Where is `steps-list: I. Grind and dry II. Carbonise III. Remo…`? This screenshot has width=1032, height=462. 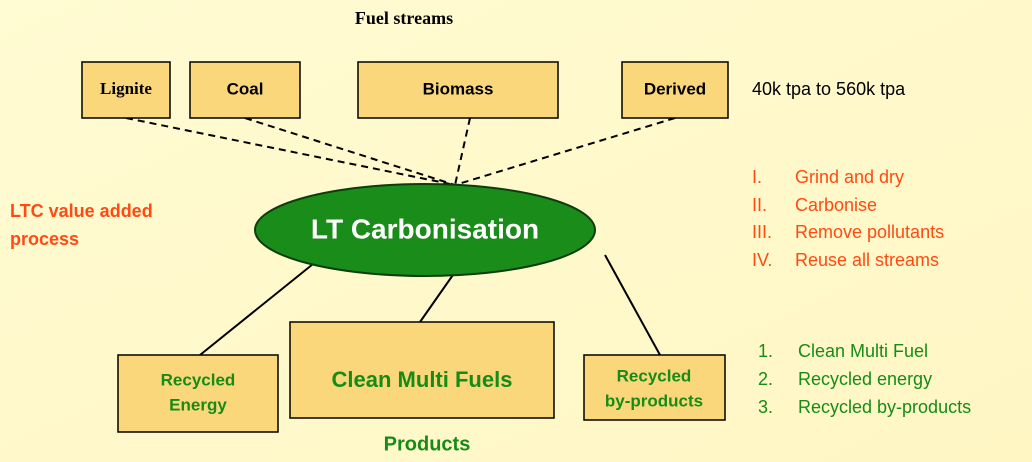
steps-list: I. Grind and dry II. Carbonise III. Remo… is located at coordinates (848, 218).